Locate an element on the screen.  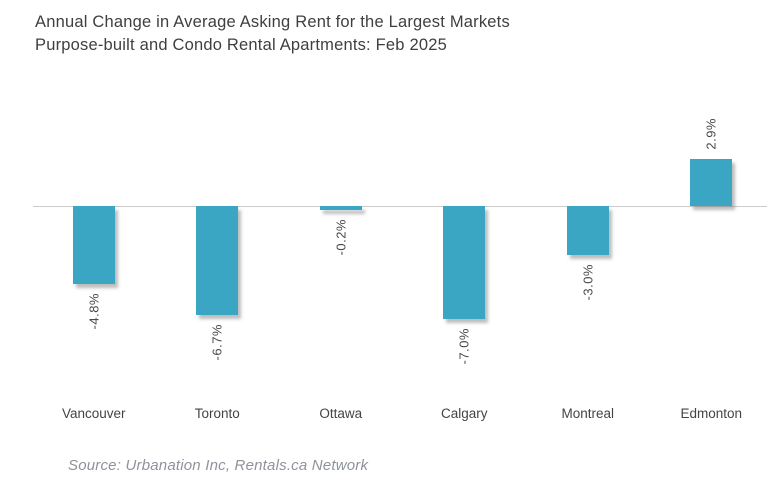
value-label-calgary: -7.0% is located at coordinates (464, 346).